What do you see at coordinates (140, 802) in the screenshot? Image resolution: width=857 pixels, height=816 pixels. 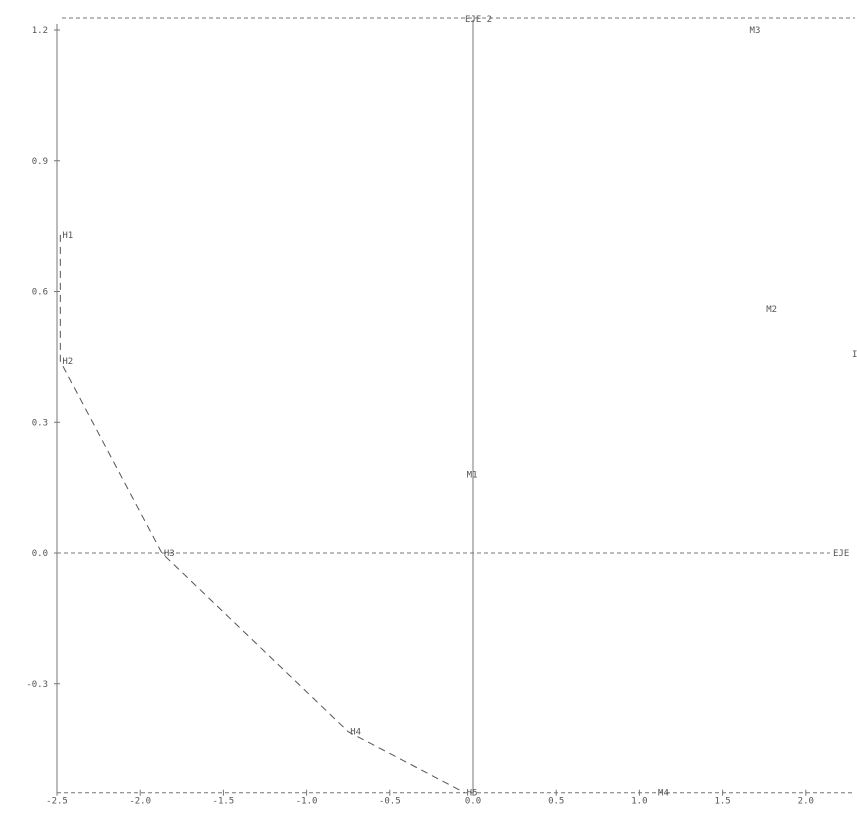 I see `x-tick-label: -2.0` at bounding box center [140, 802].